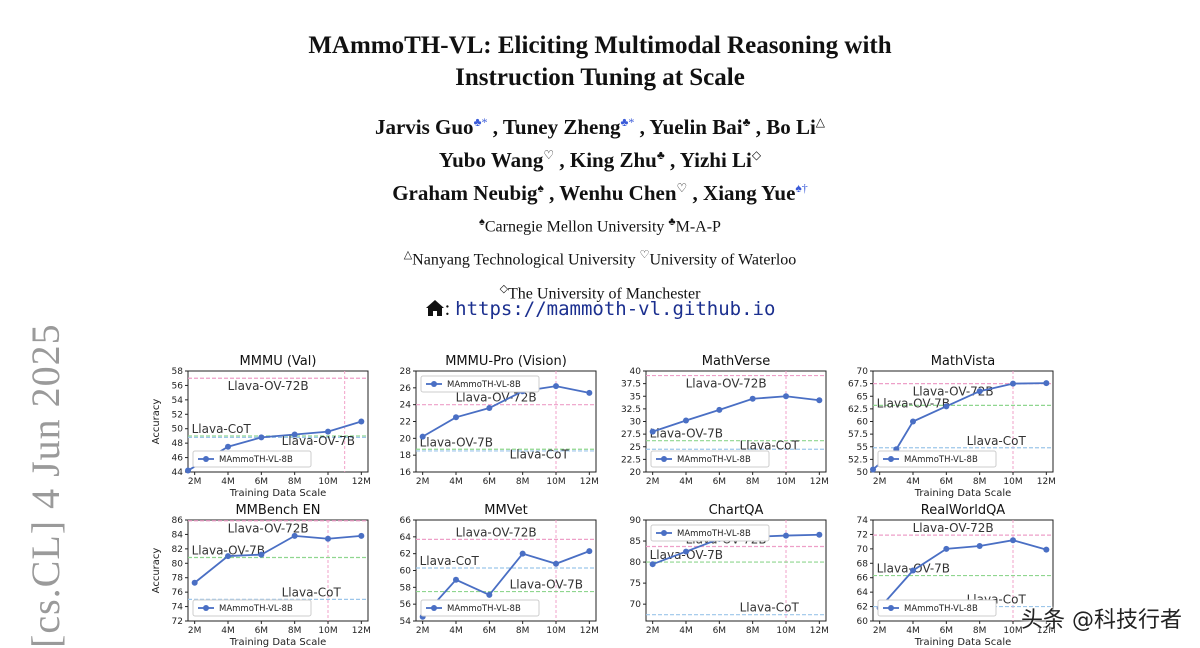 This screenshot has height=648, width=1200. Describe the element at coordinates (696, 127) in the screenshot. I see `author-name: Yuelin Bai` at that location.